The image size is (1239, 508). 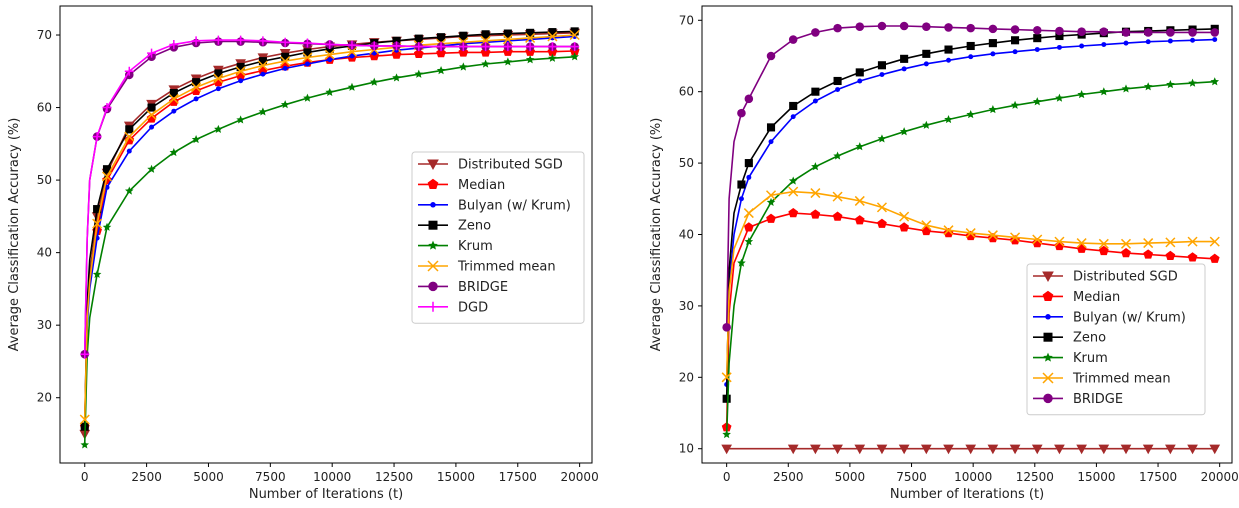 I want to click on y-tick-label: 10, so click(x=686, y=449).